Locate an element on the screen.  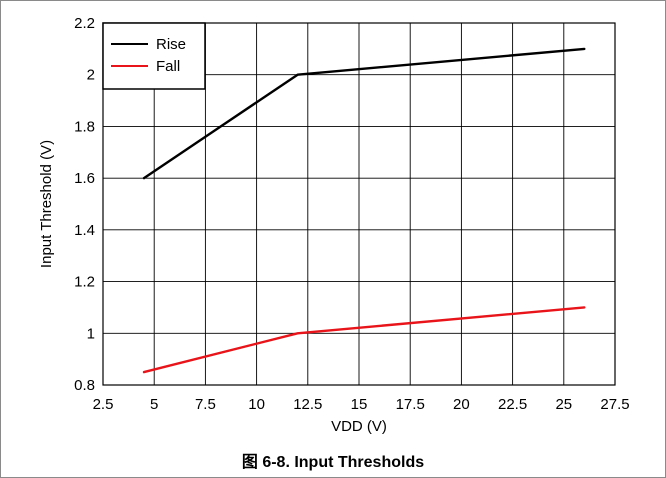
y-tick-labels: 0.8 1 1.2 1.4 1.6 1.8 2 2.2 is located at coordinates (84, 204).